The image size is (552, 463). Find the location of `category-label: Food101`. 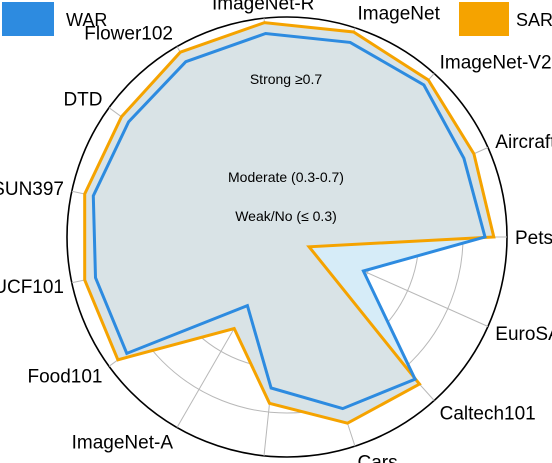

category-label: Food101 is located at coordinates (64, 377).